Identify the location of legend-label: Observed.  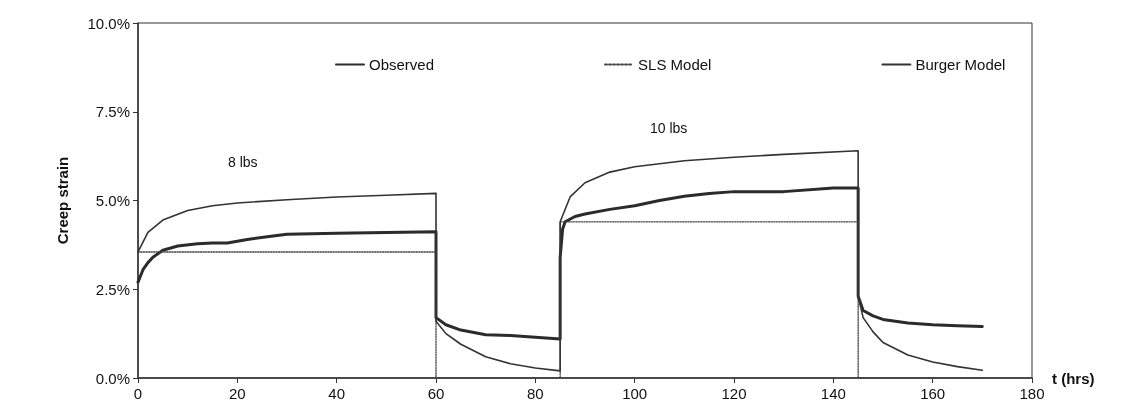
(402, 64).